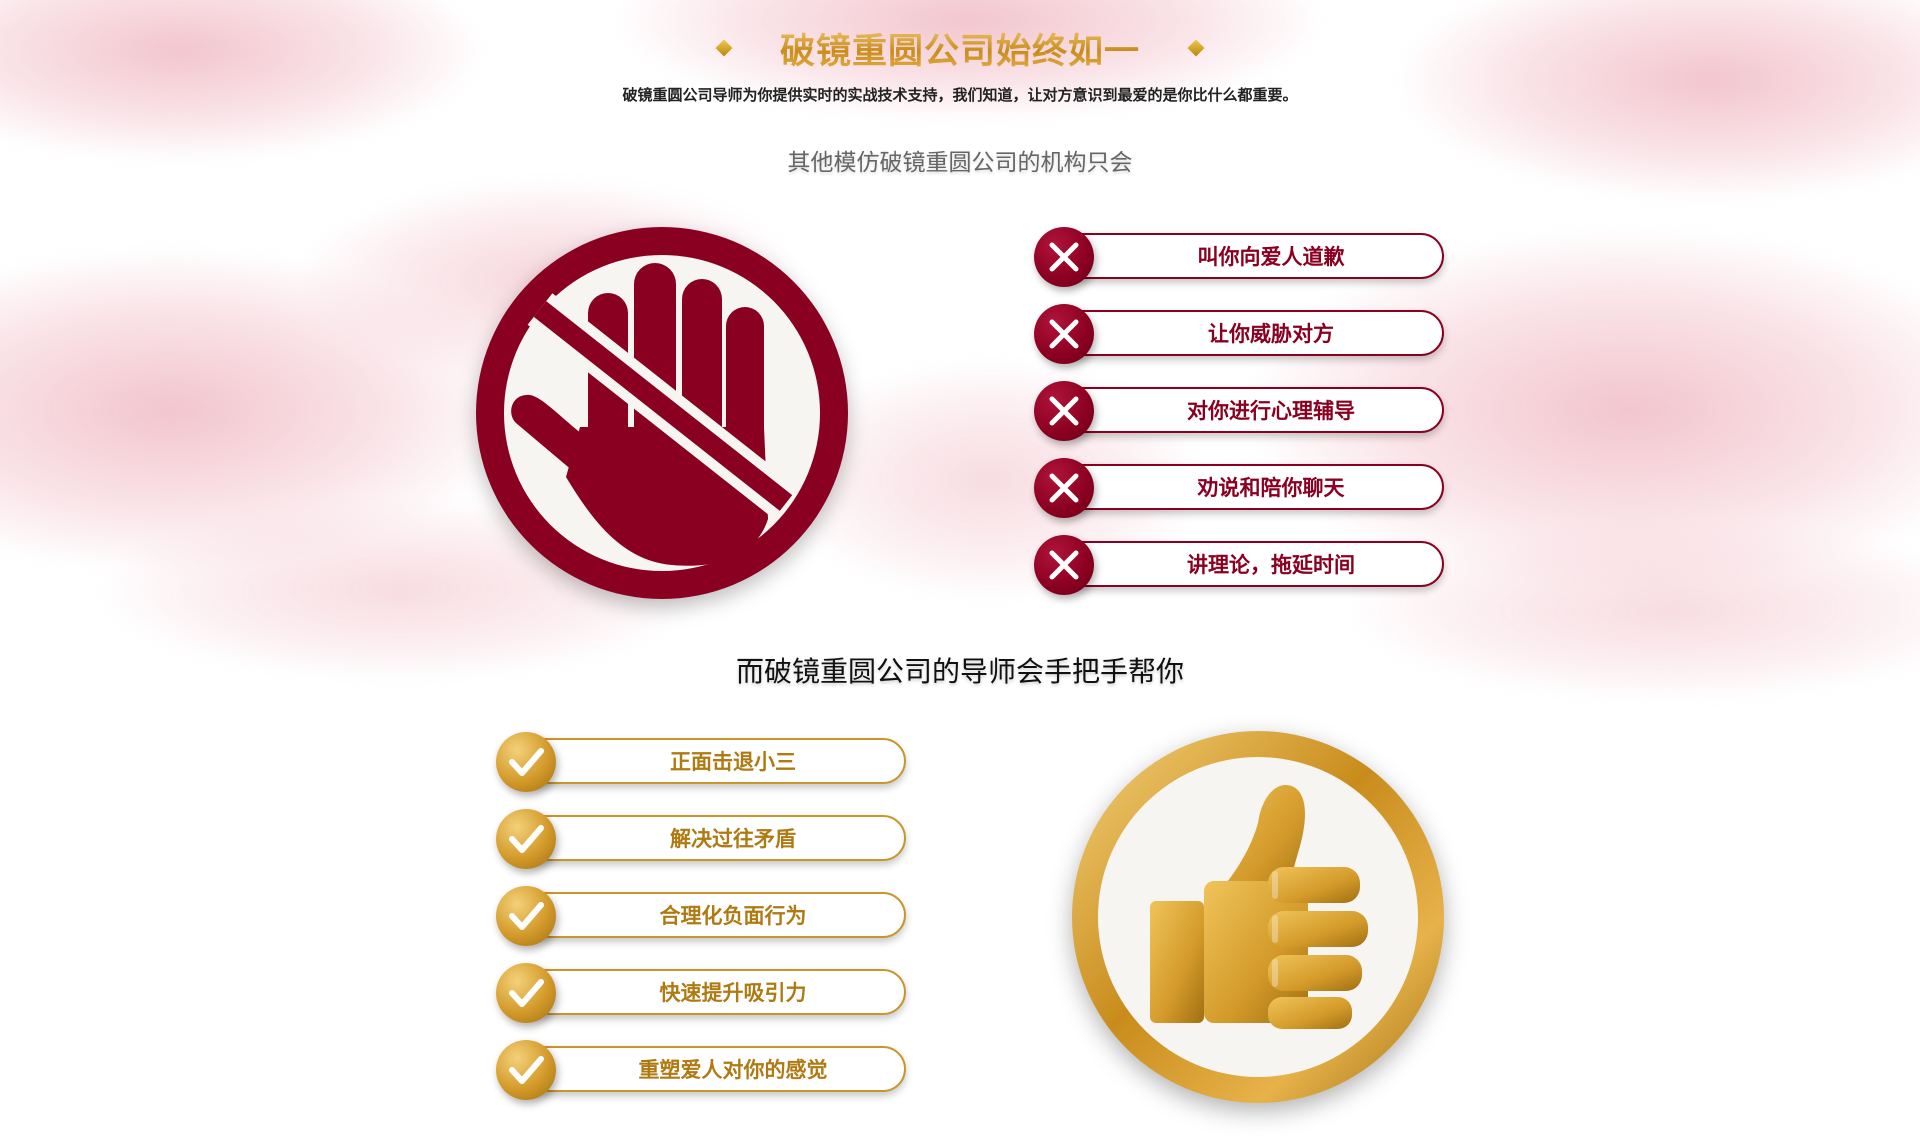 Image resolution: width=1920 pixels, height=1143 pixels. Describe the element at coordinates (713, 761) in the screenshot. I see `list-item-label: 正面击退小三` at that location.